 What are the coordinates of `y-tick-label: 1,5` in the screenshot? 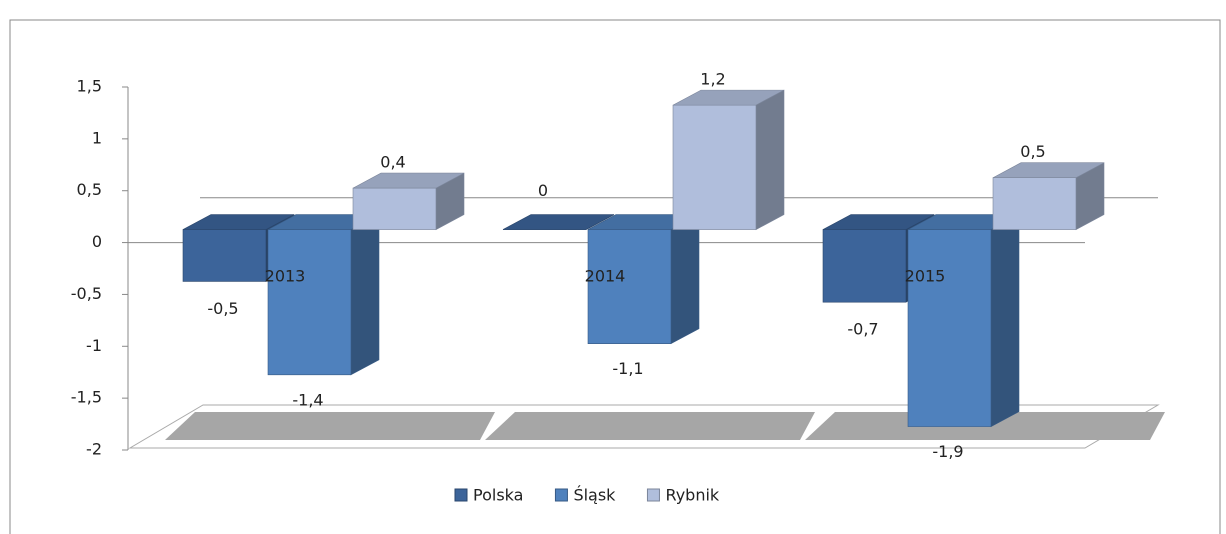 It's located at (89, 86).